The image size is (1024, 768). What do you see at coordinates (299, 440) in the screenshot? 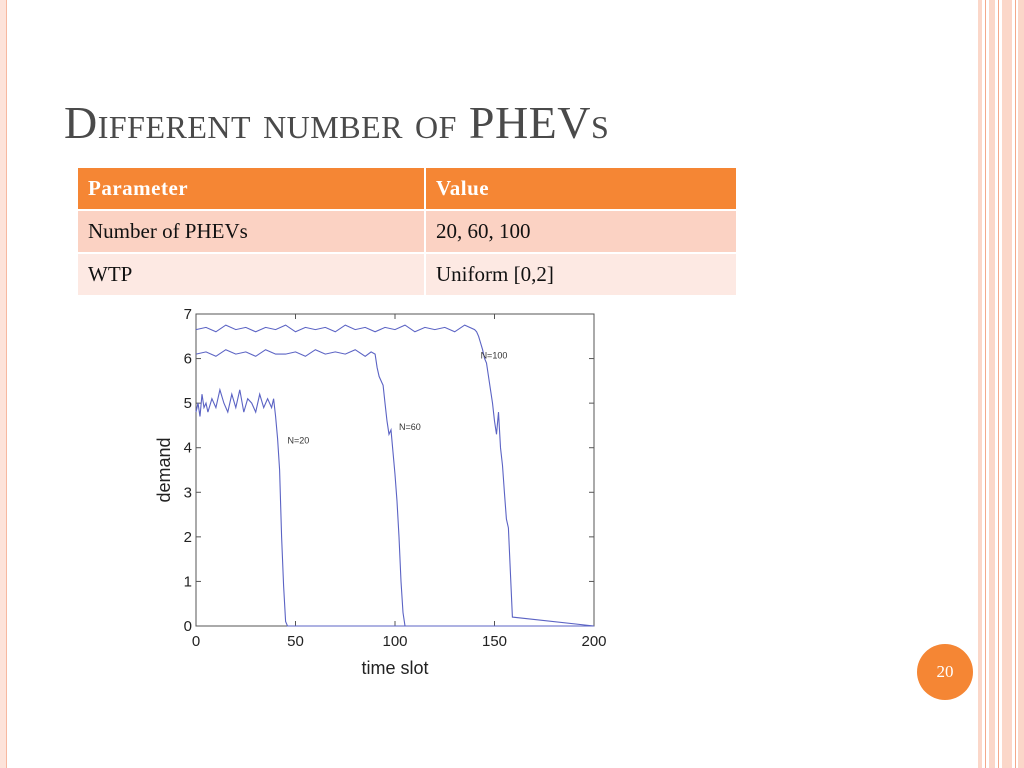
I see `series-annotation: N=20` at bounding box center [299, 440].